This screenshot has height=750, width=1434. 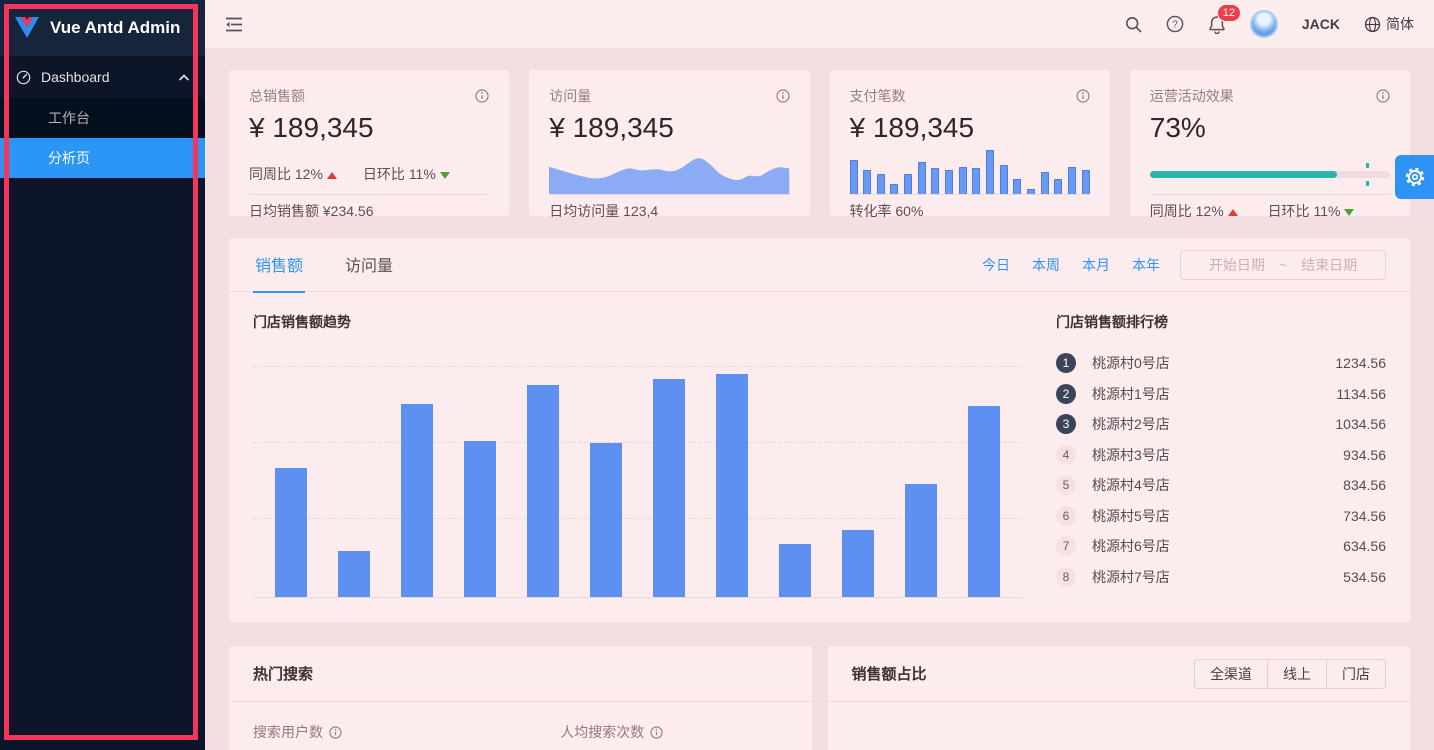 What do you see at coordinates (996, 264) in the screenshot?
I see `quick-link-今日: 今日` at bounding box center [996, 264].